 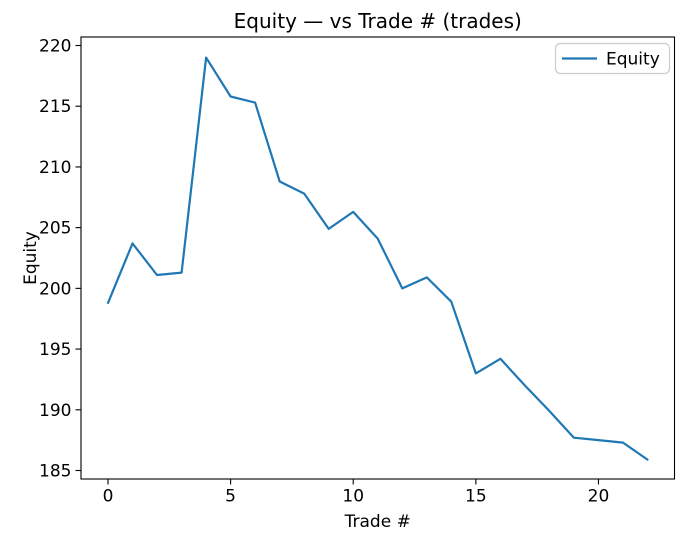 I want to click on legend-box, so click(x=612, y=58).